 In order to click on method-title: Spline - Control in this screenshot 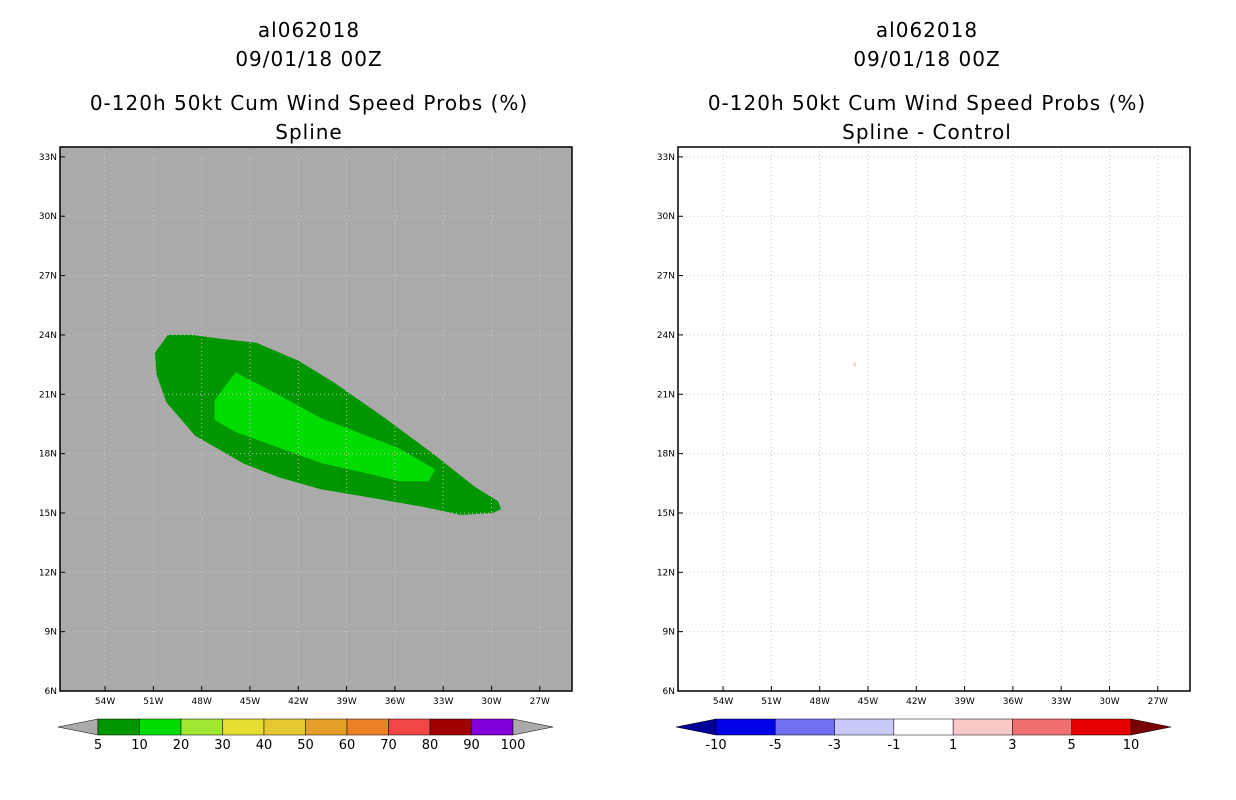, I will do `click(927, 132)`.